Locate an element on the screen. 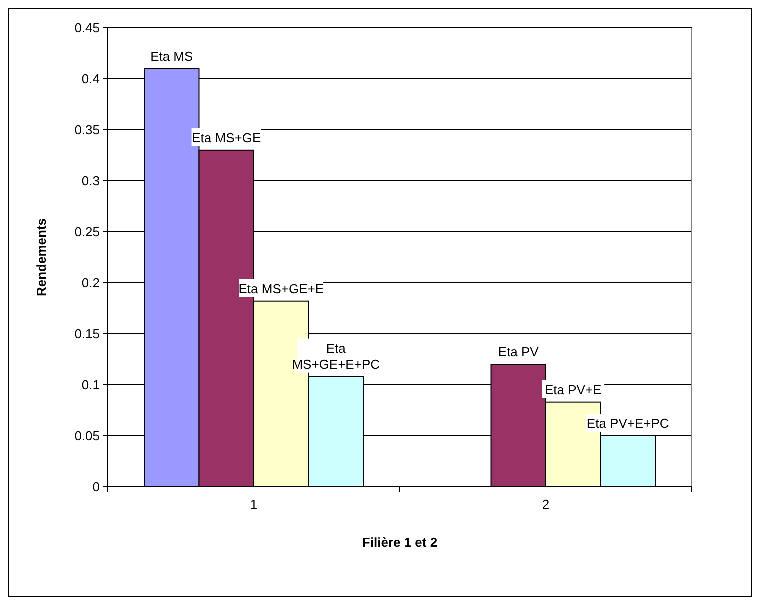 This screenshot has width=760, height=605. y-tick-label: 0.1 is located at coordinates (91, 385).